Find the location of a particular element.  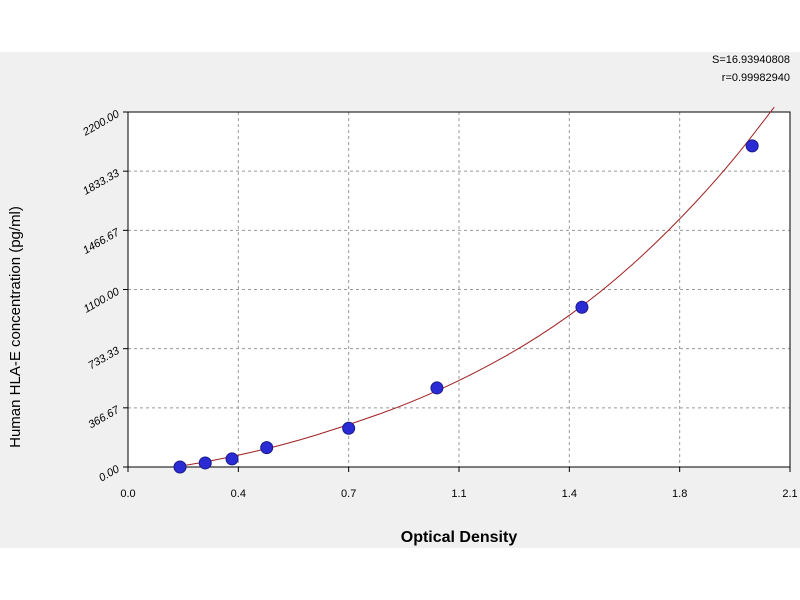

x-tick-label: 1.8 is located at coordinates (679, 494).